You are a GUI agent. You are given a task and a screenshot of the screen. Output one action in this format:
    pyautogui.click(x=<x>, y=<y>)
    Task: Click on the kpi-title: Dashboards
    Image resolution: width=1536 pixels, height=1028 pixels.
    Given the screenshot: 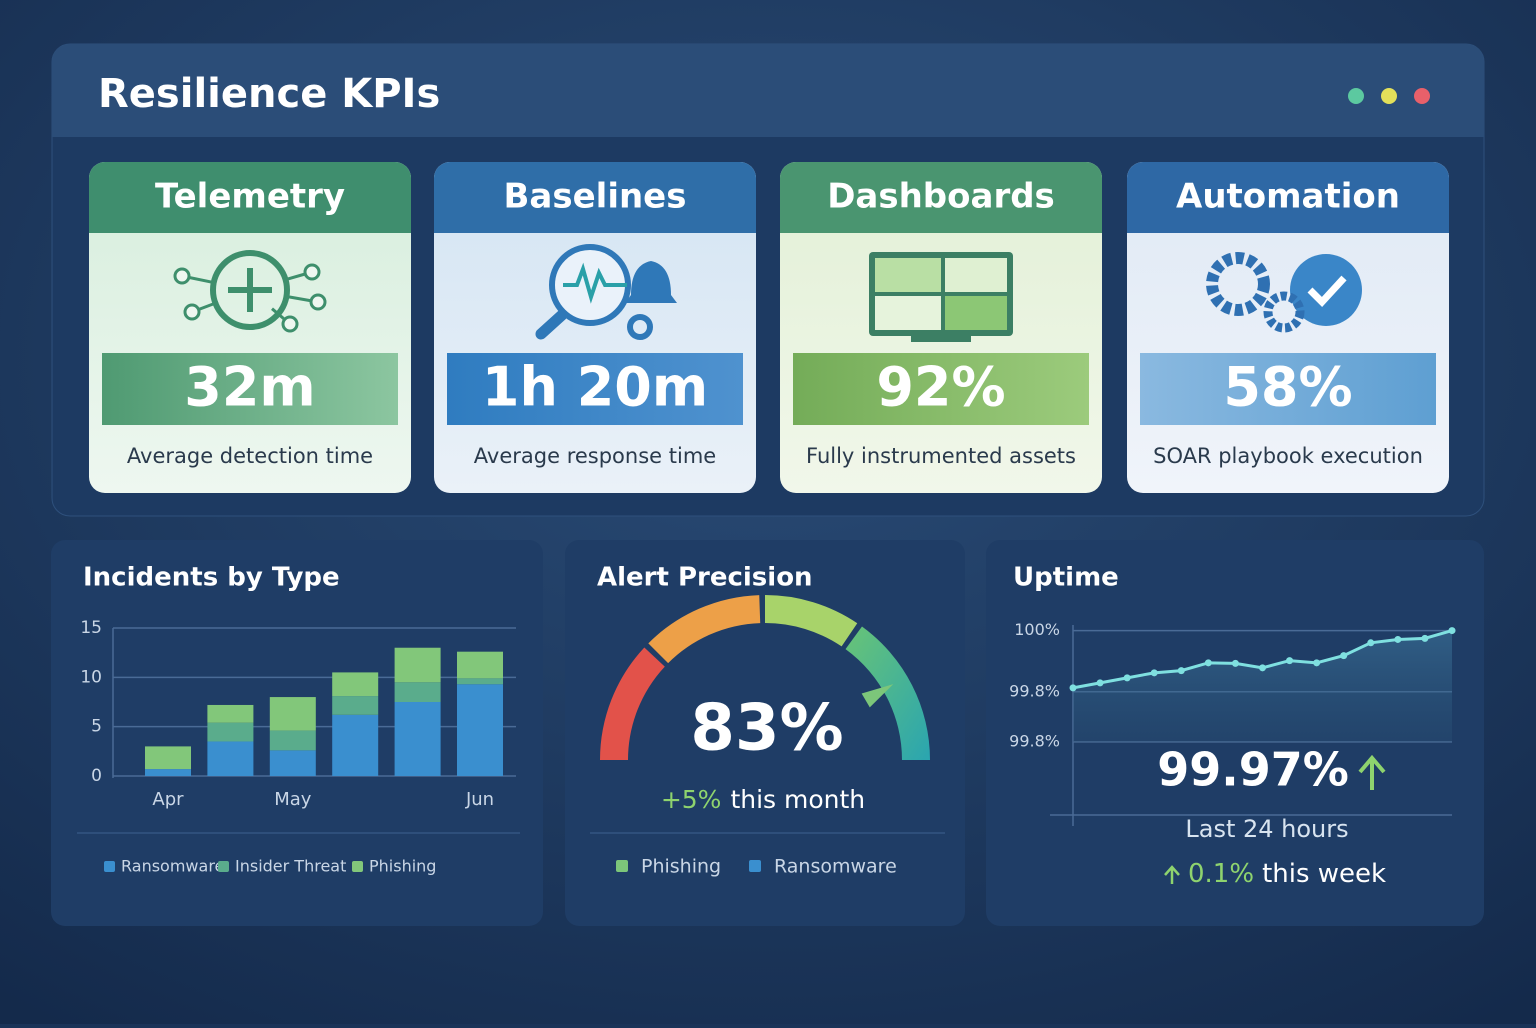 What is the action you would take?
    pyautogui.click(x=941, y=197)
    